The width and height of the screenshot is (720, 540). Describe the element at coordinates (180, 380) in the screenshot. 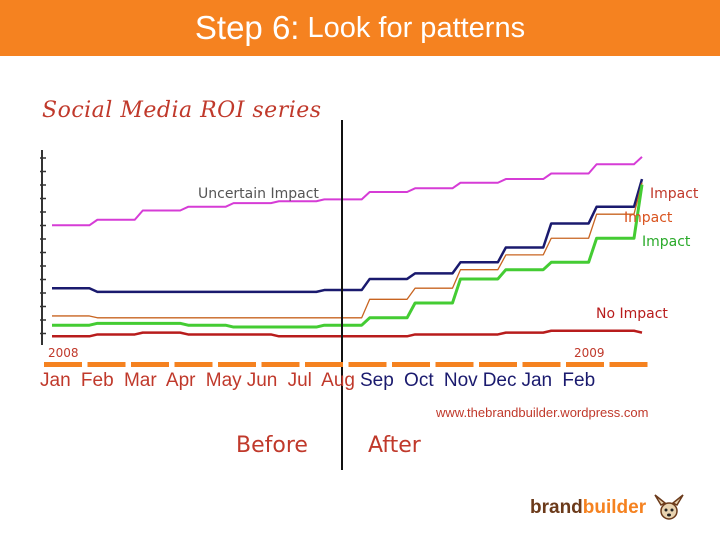

I see `month-label: Apr` at that location.